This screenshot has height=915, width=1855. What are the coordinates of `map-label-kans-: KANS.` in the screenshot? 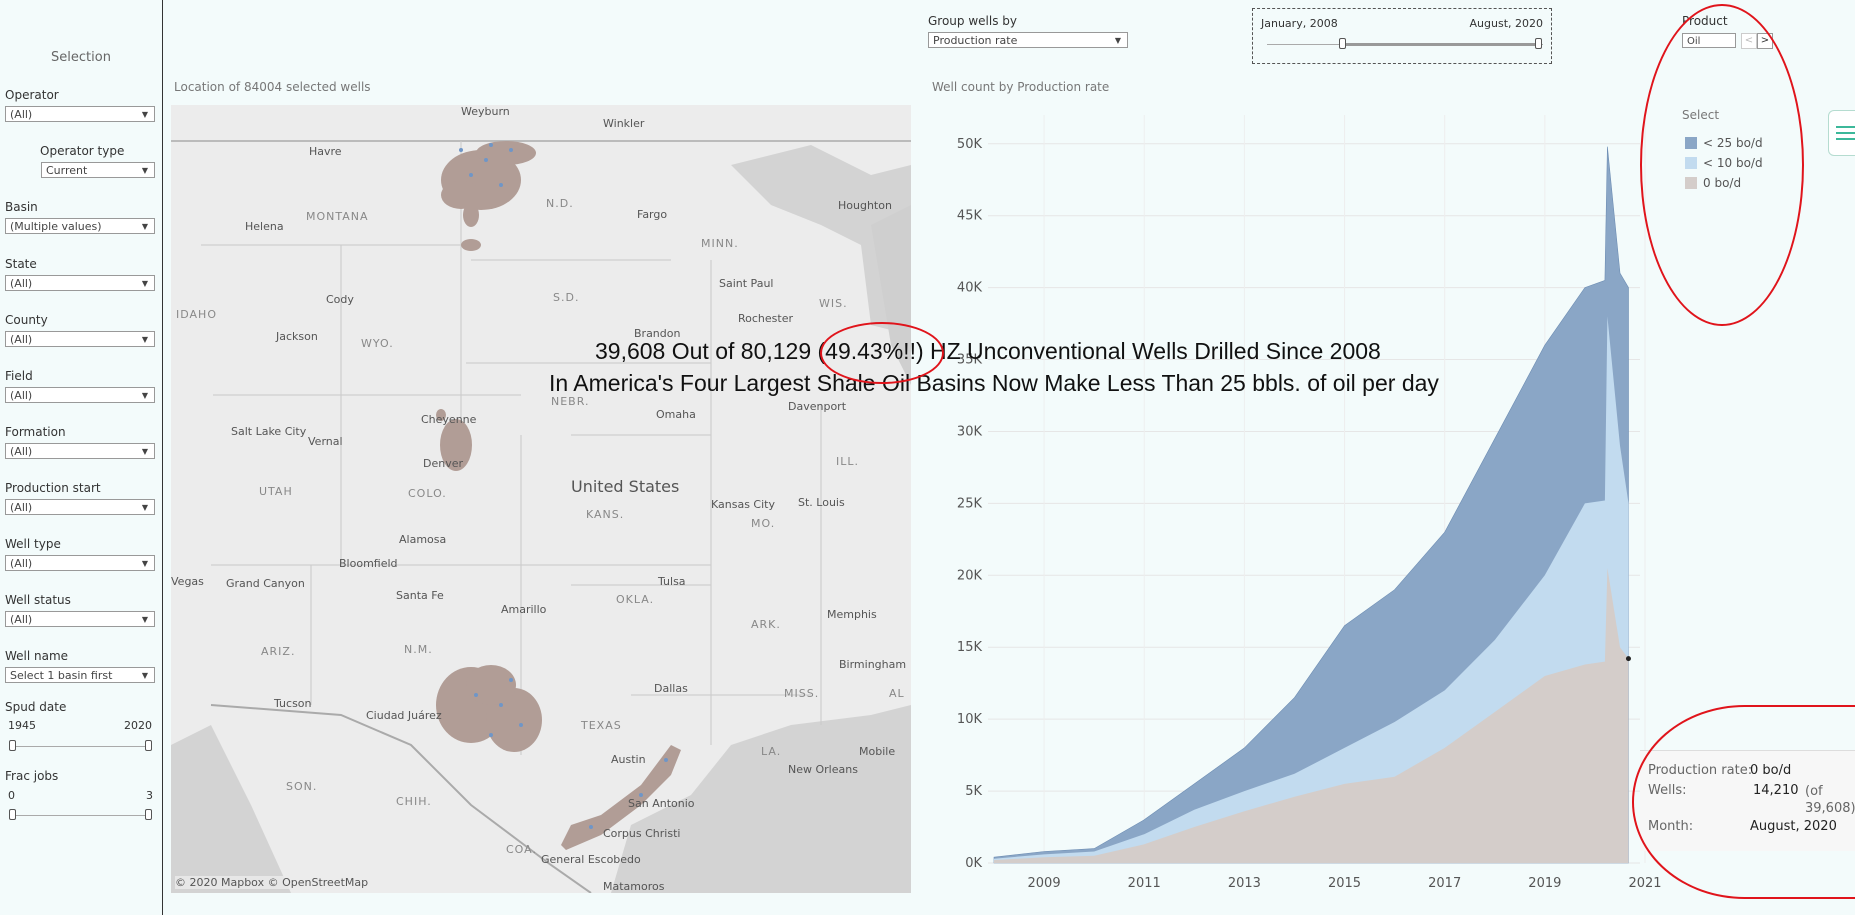 It's located at (605, 514).